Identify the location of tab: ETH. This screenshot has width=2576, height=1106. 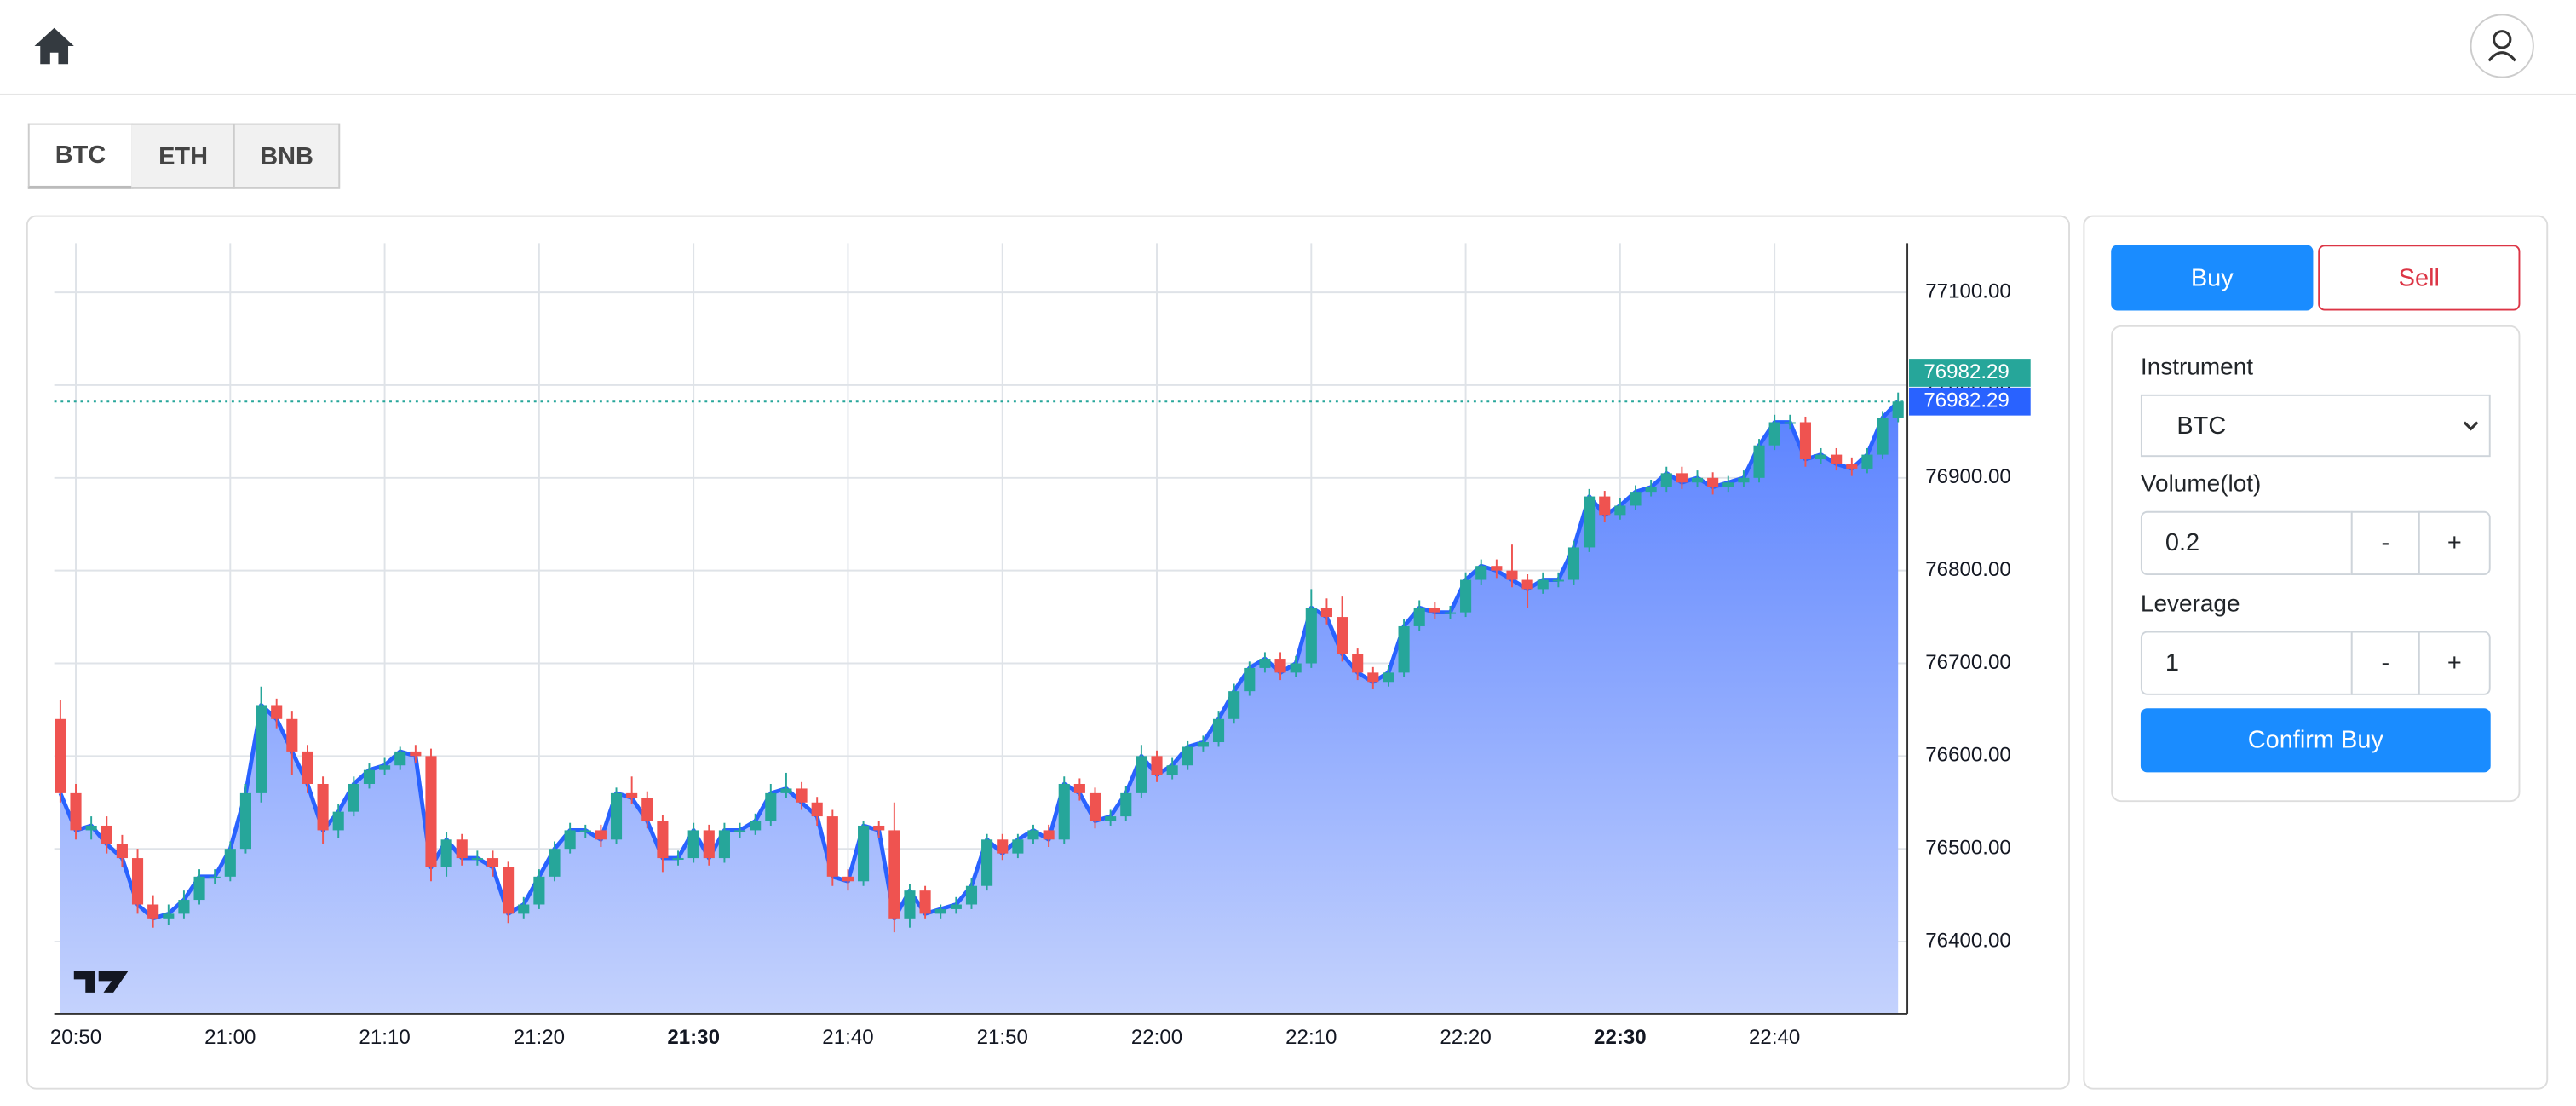
(183, 156).